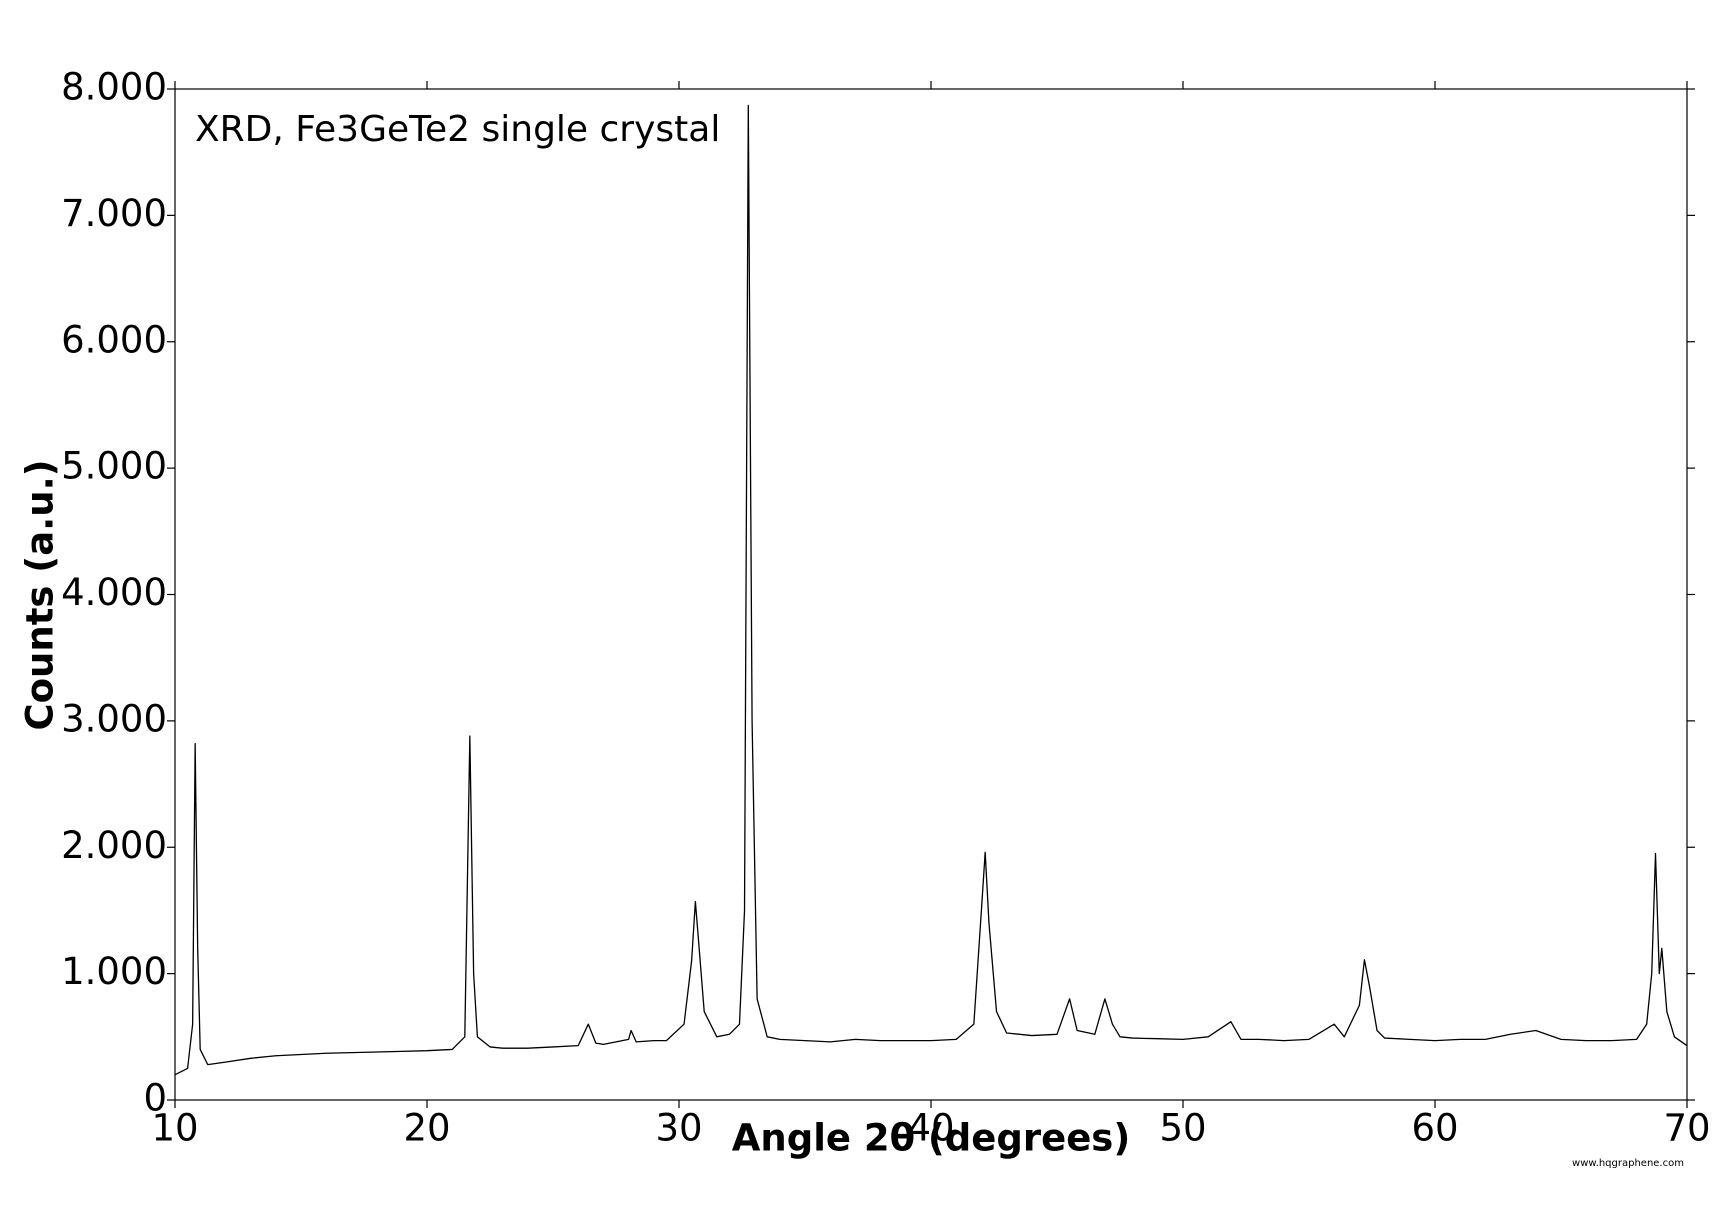  I want to click on y-tick-label: 6.000, so click(114, 339).